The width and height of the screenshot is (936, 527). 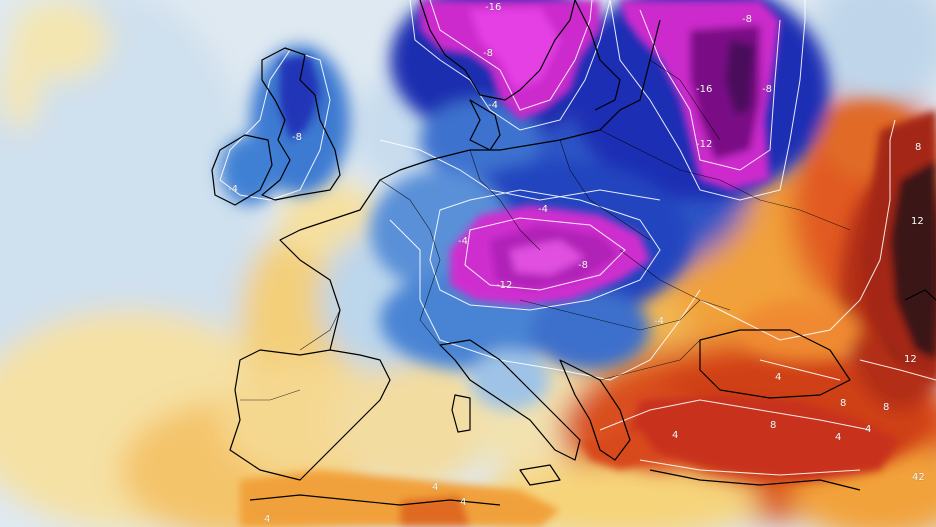 I want to click on label-4-turkey-south: 4, so click(x=868, y=429).